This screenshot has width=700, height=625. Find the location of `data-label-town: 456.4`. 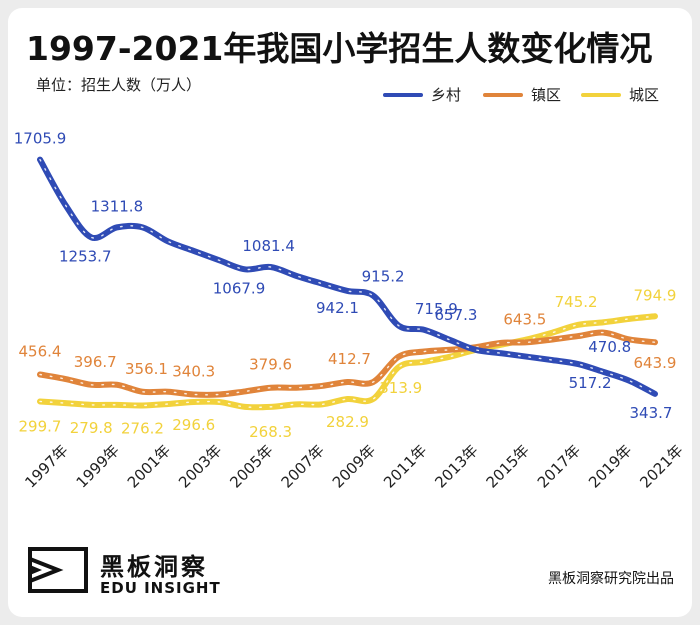

data-label-town: 456.4 is located at coordinates (40, 351).